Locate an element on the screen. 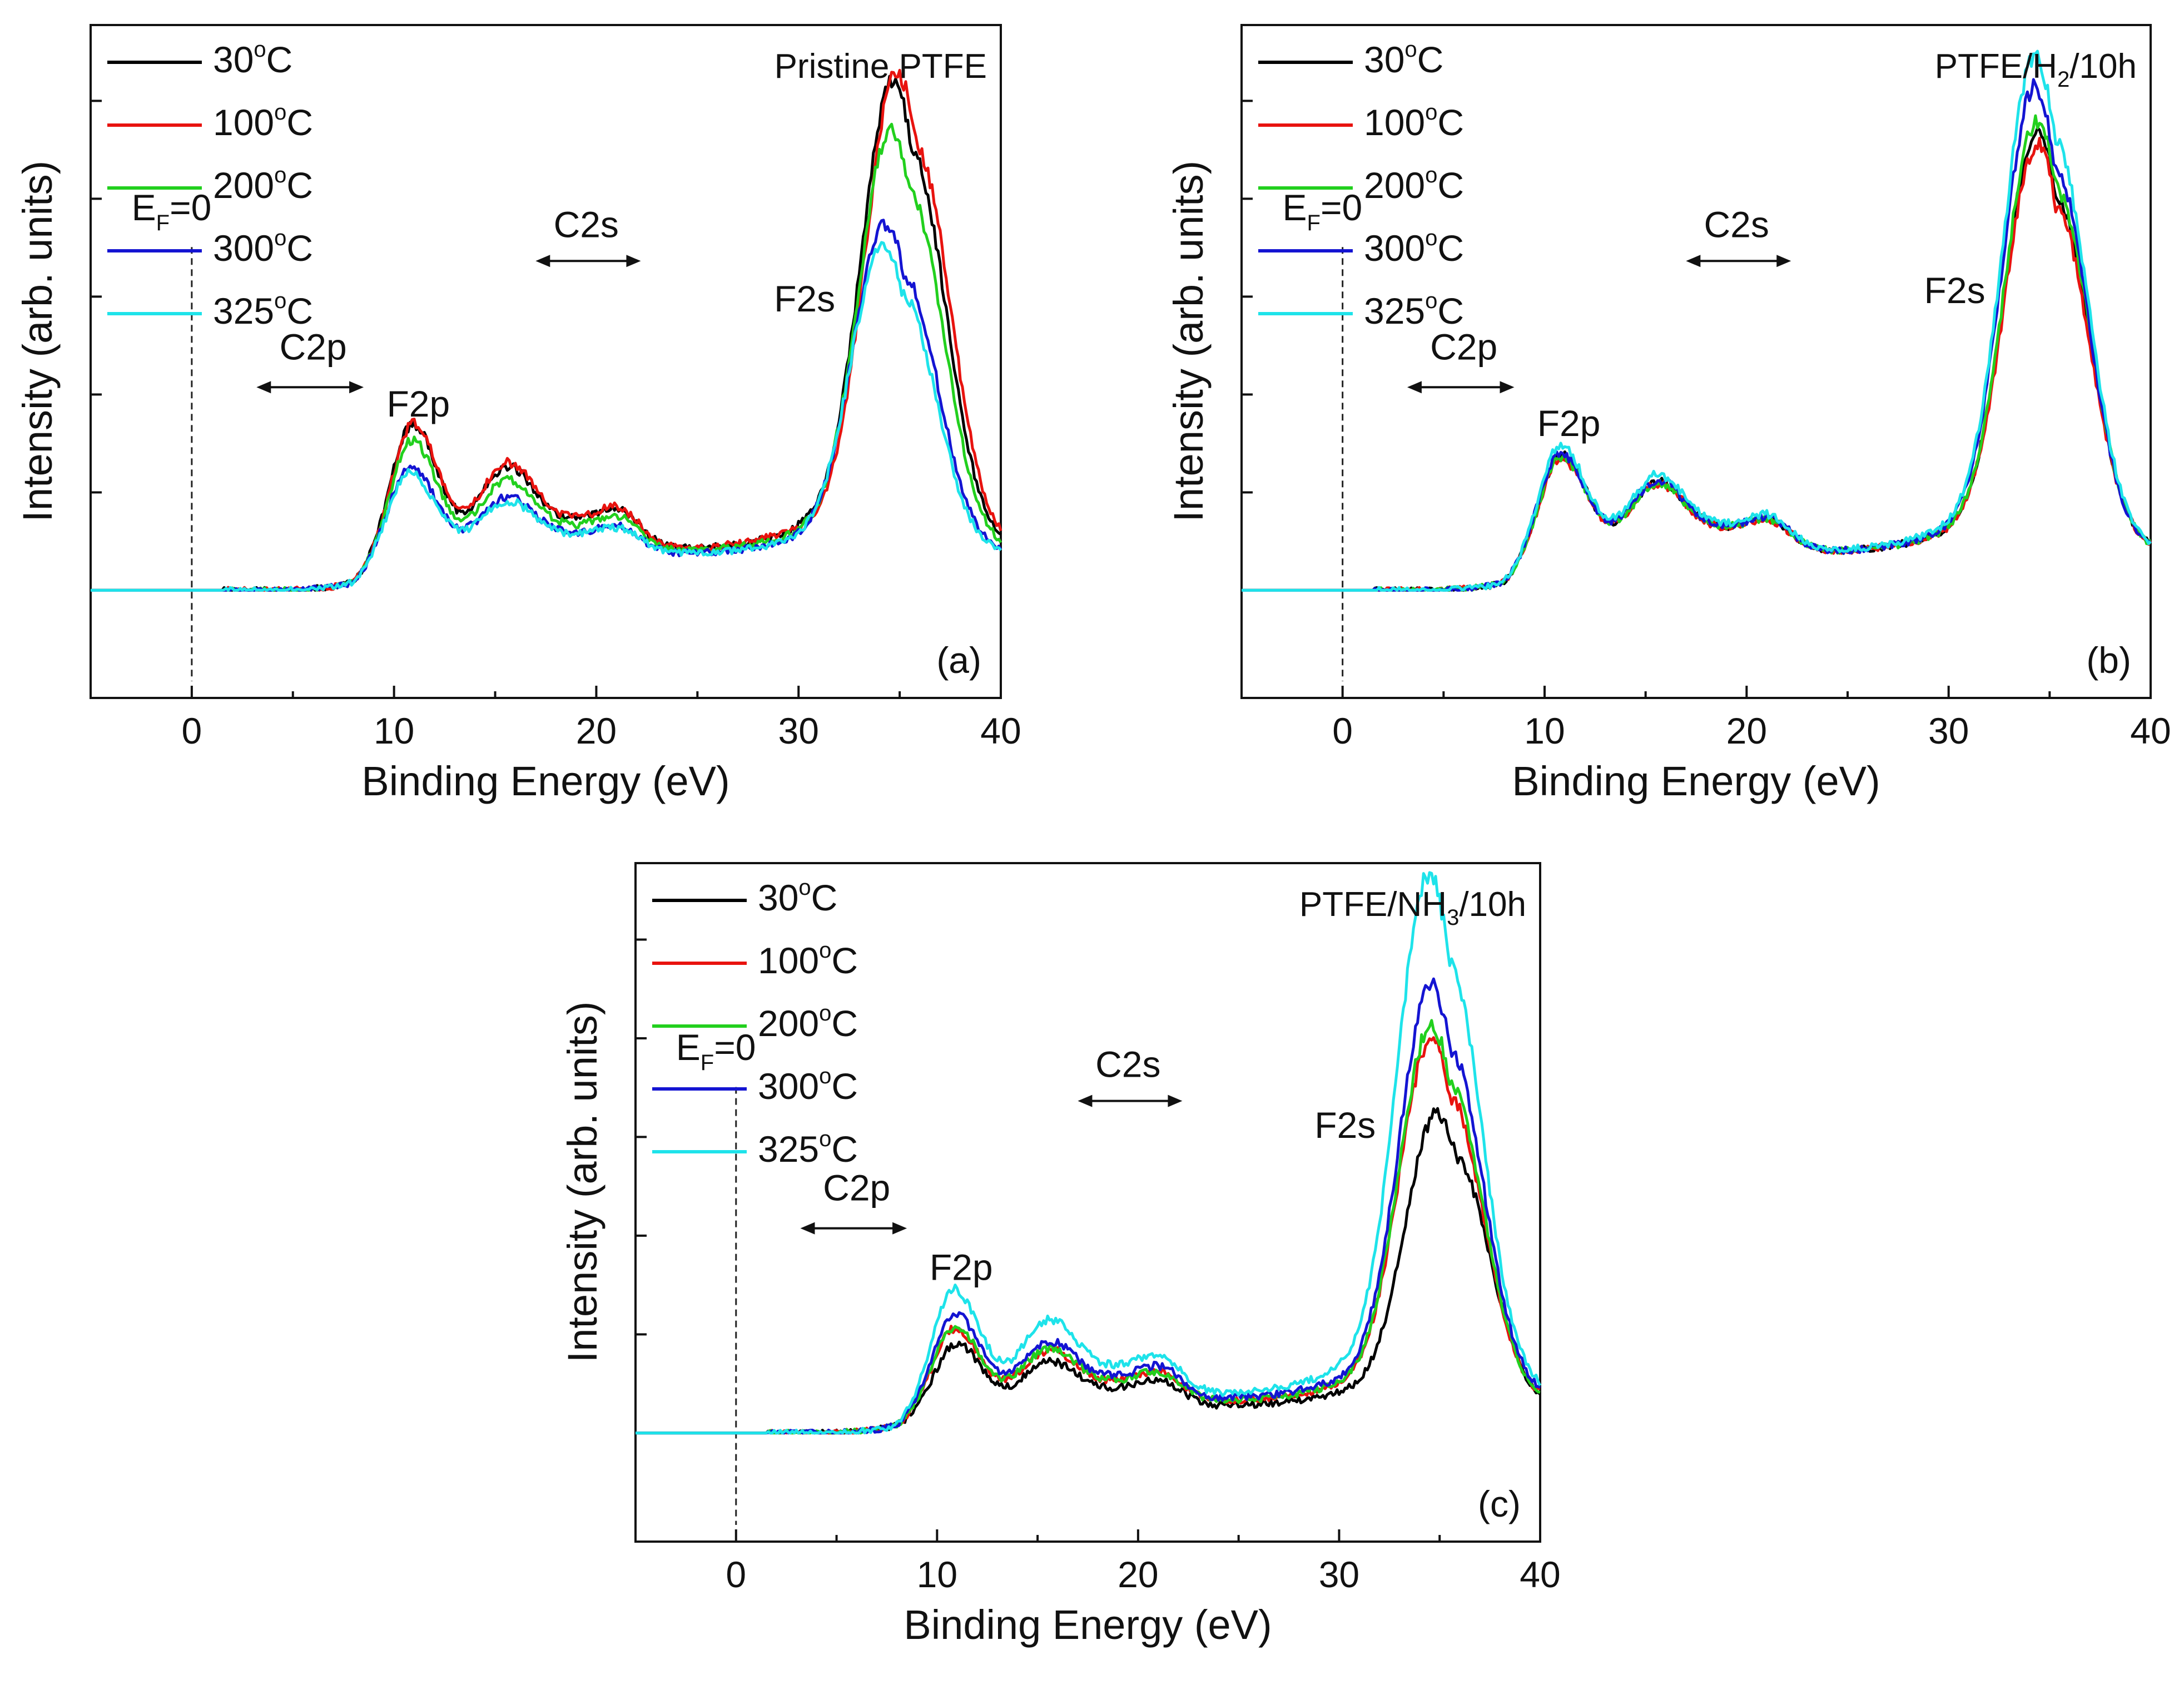 The height and width of the screenshot is (1699, 2184). panel-title-b: PTFE/H2/10h is located at coordinates (2036, 69).